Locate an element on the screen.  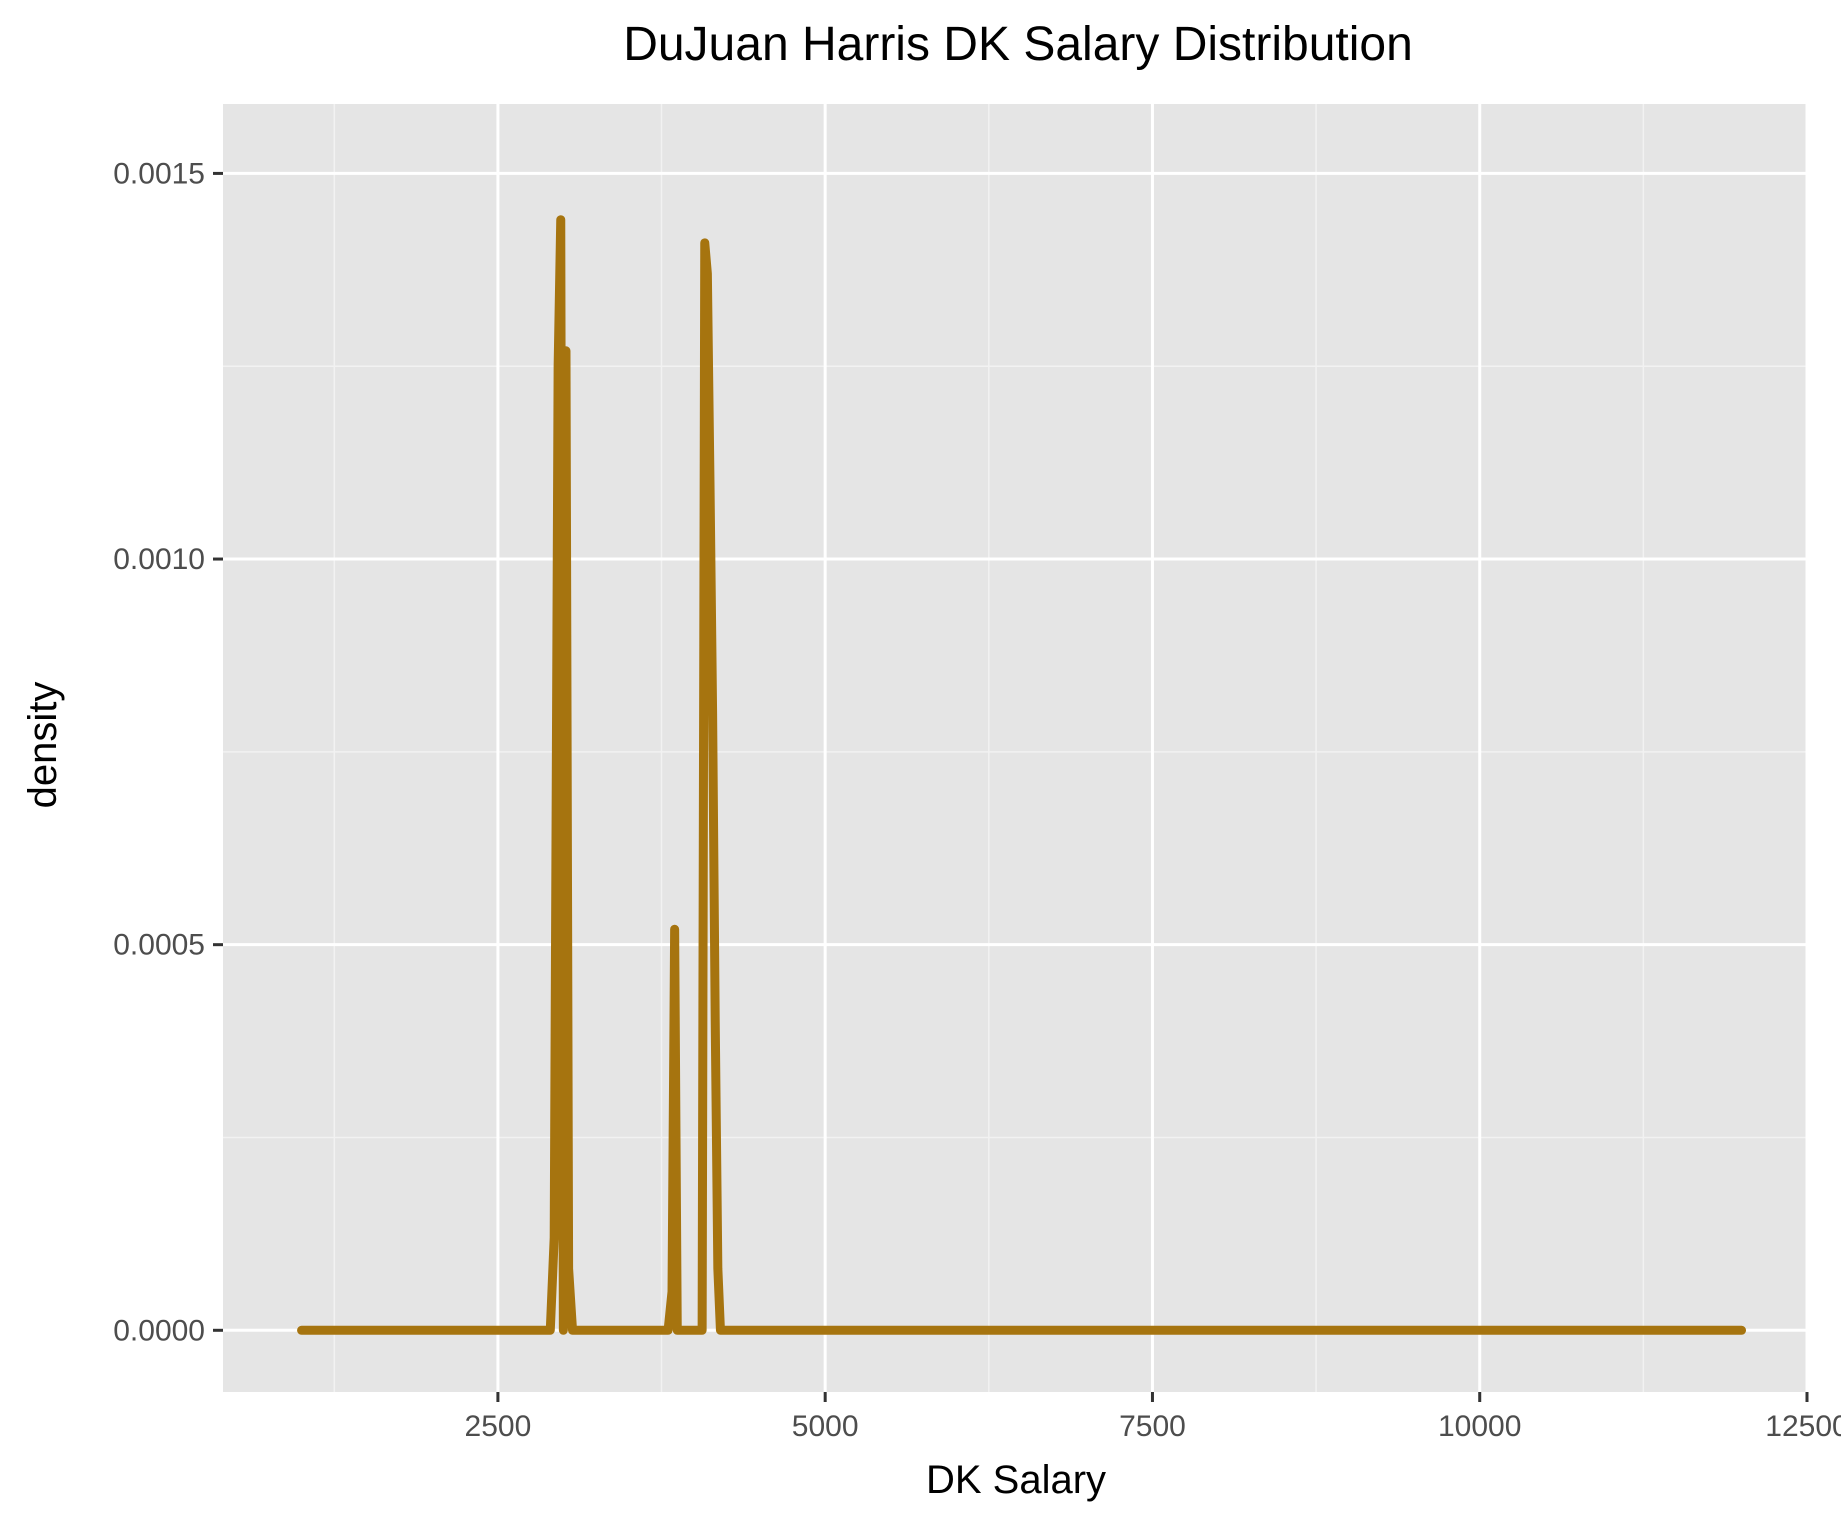
y-tick-label: 0.0010 is located at coordinates (159, 559).